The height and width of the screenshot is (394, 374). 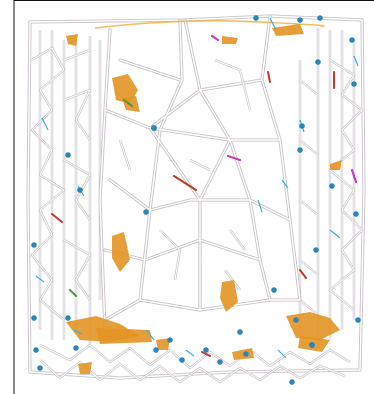 I want to click on segment-marker, so click(x=101, y=198).